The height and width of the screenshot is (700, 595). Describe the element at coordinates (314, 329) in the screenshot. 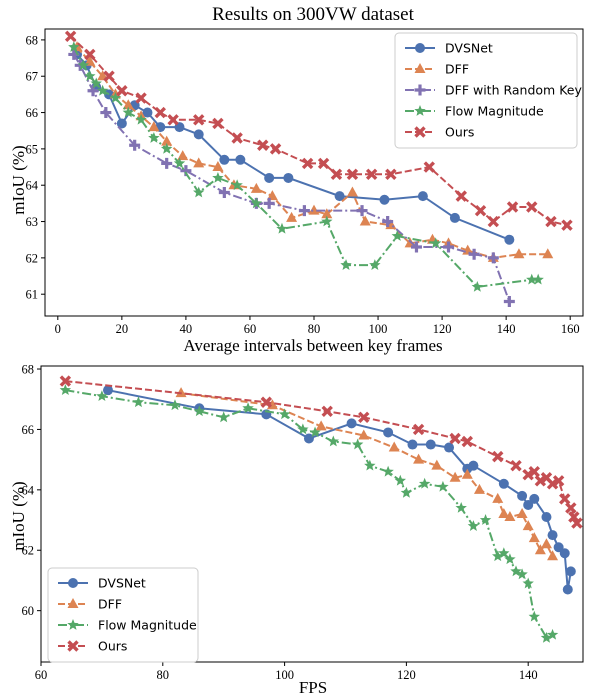

I see `x-tick-label: 80` at that location.